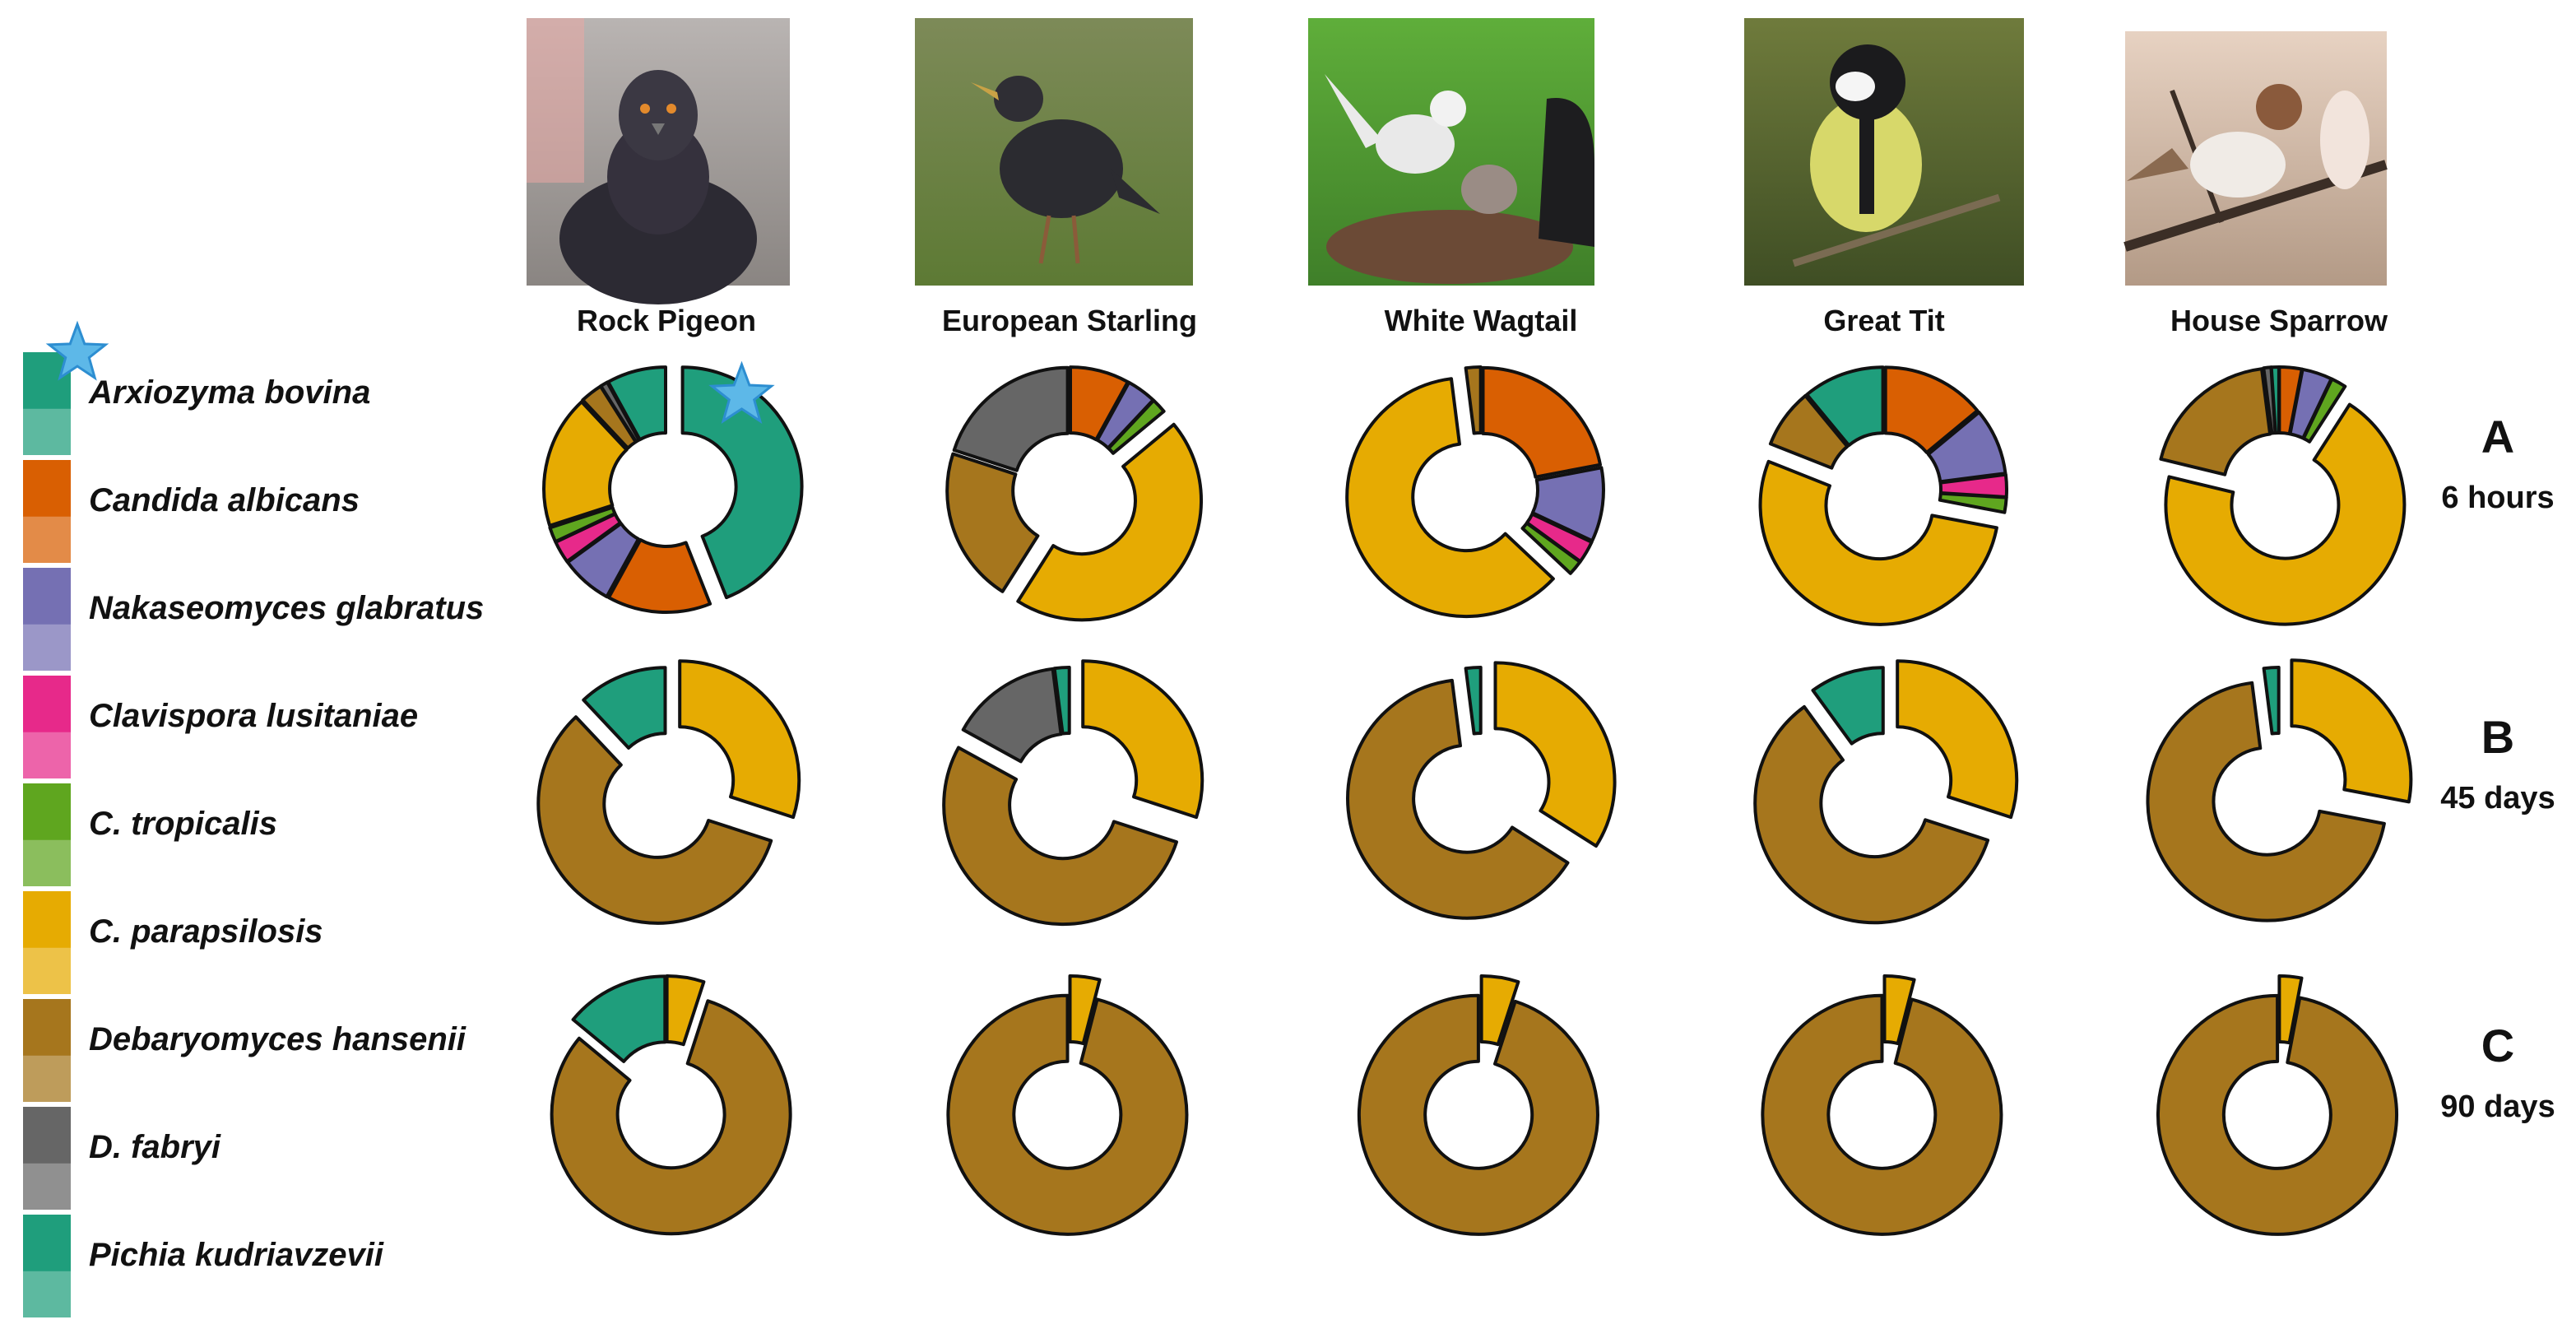 The height and width of the screenshot is (1329, 2576). Describe the element at coordinates (2497, 737) in the screenshot. I see `row-letter-b: B` at that location.